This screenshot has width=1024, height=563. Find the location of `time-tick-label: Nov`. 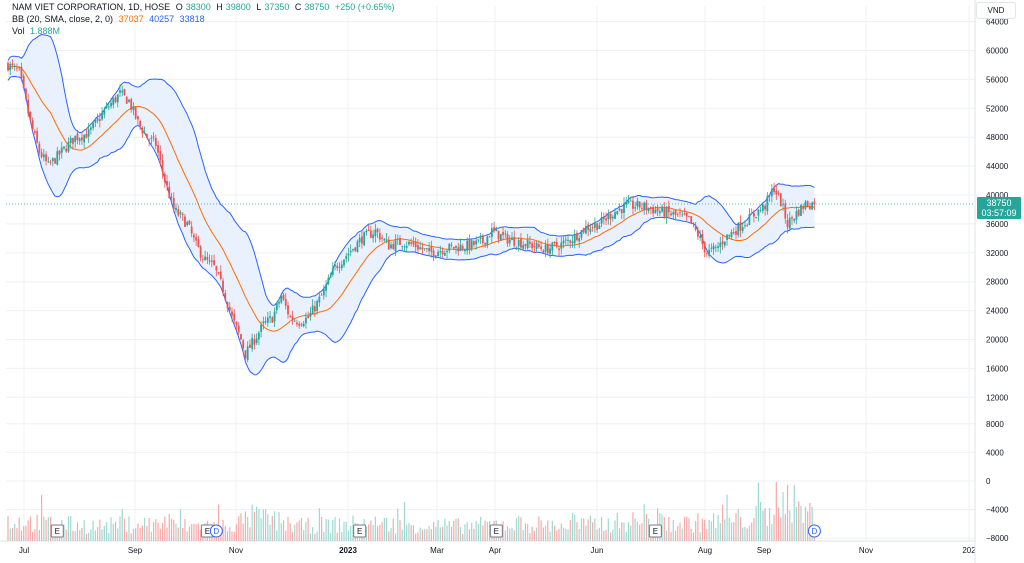

time-tick-label: Nov is located at coordinates (866, 550).